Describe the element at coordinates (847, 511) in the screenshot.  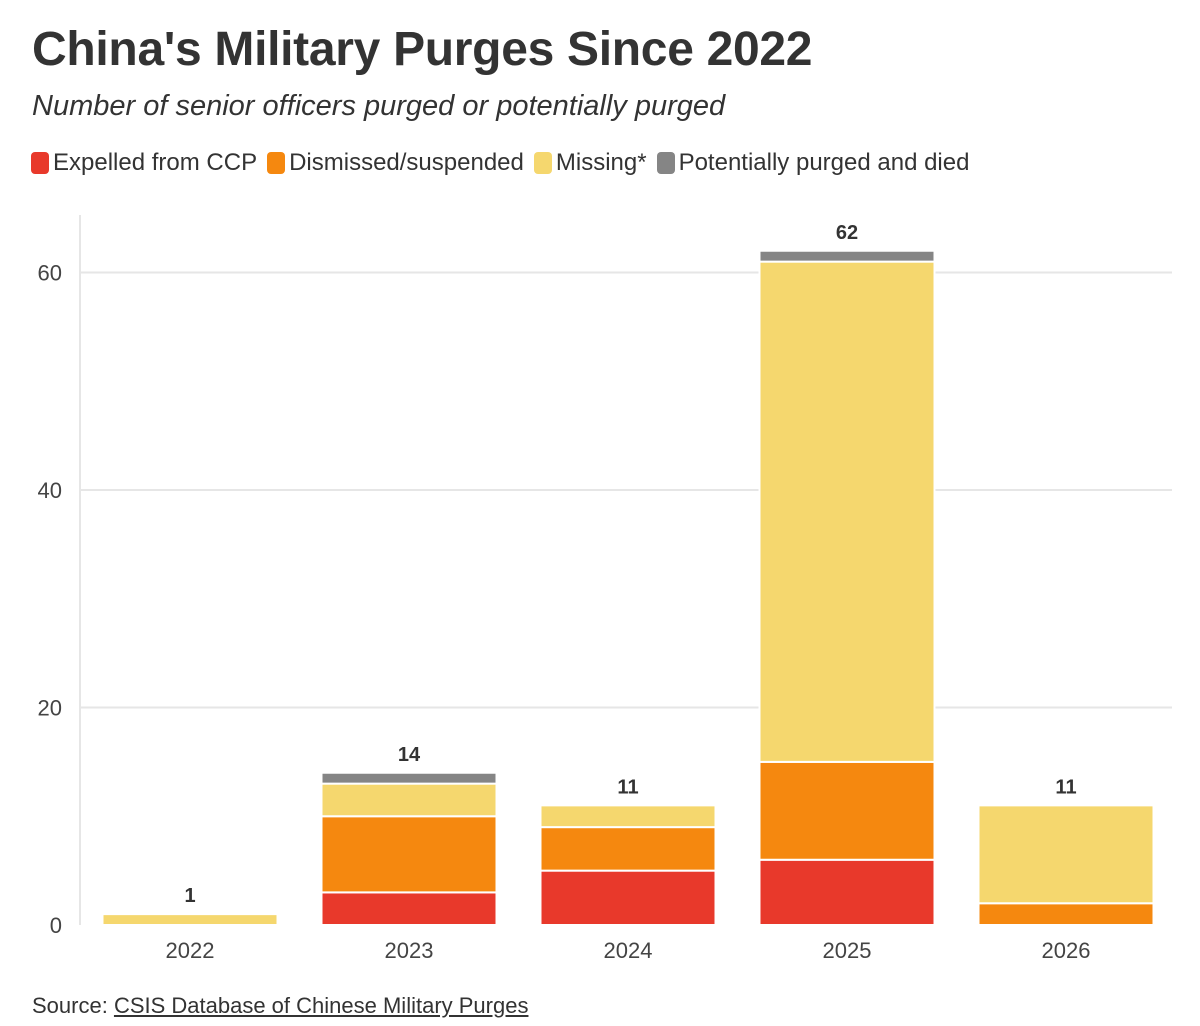
I see `bar-2025-missing` at that location.